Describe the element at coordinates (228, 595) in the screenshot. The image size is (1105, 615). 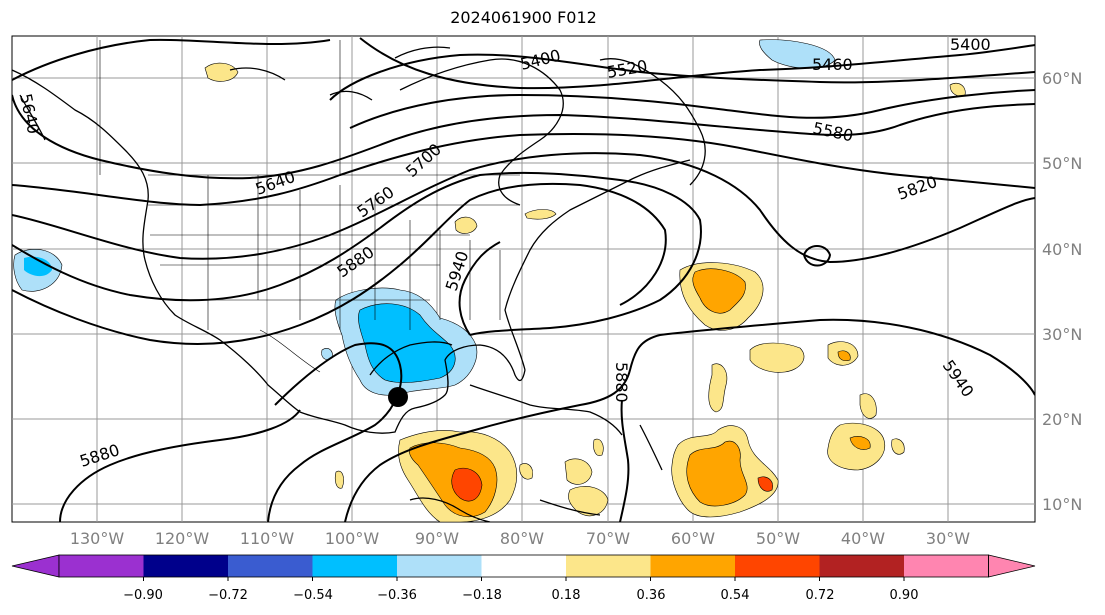
I see `colorbar-tick-label: −0.72` at that location.